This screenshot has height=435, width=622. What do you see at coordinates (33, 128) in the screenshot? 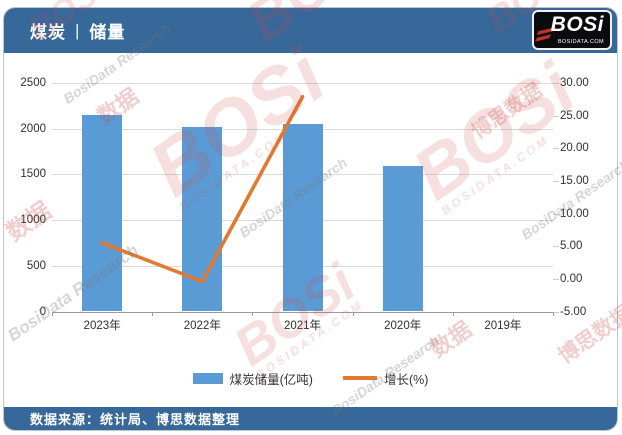
I see `left-axis-tick-label: 2000` at bounding box center [33, 128].